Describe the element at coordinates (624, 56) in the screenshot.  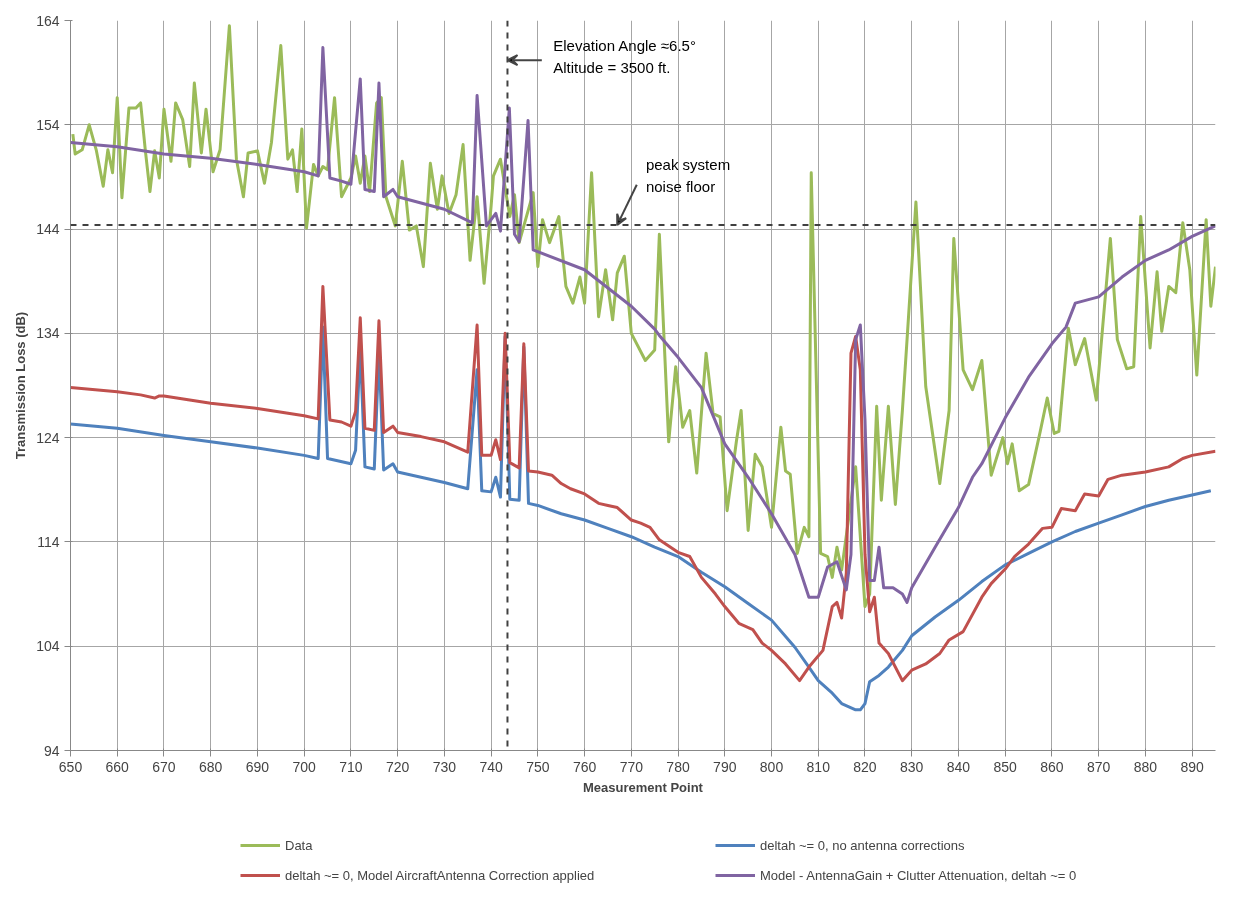
I see `annotation: Elevation Angle ≈6.5° Altitude = 3500 ft.` at that location.